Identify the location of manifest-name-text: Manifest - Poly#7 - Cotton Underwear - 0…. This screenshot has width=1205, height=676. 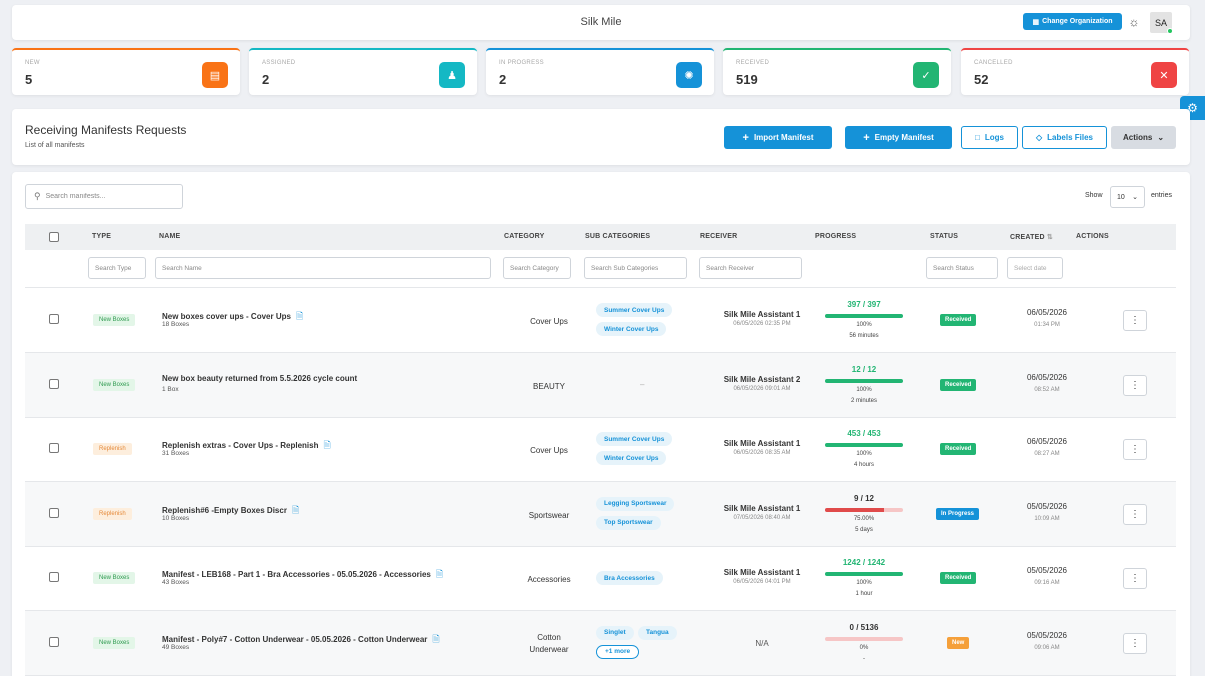
(295, 639).